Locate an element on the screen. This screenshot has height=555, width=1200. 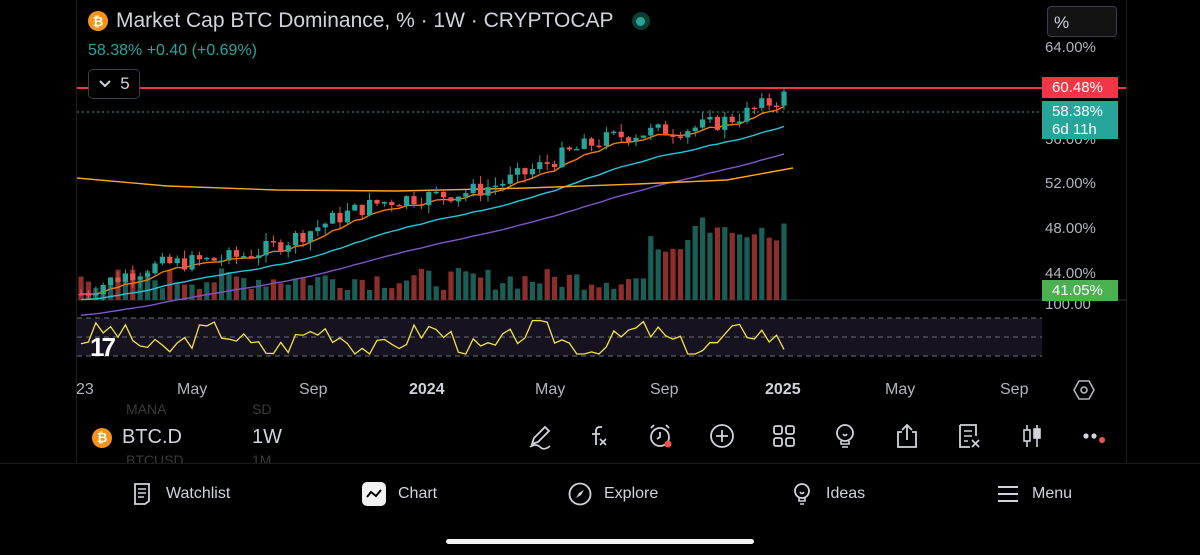
more-icon is located at coordinates (1094, 436).